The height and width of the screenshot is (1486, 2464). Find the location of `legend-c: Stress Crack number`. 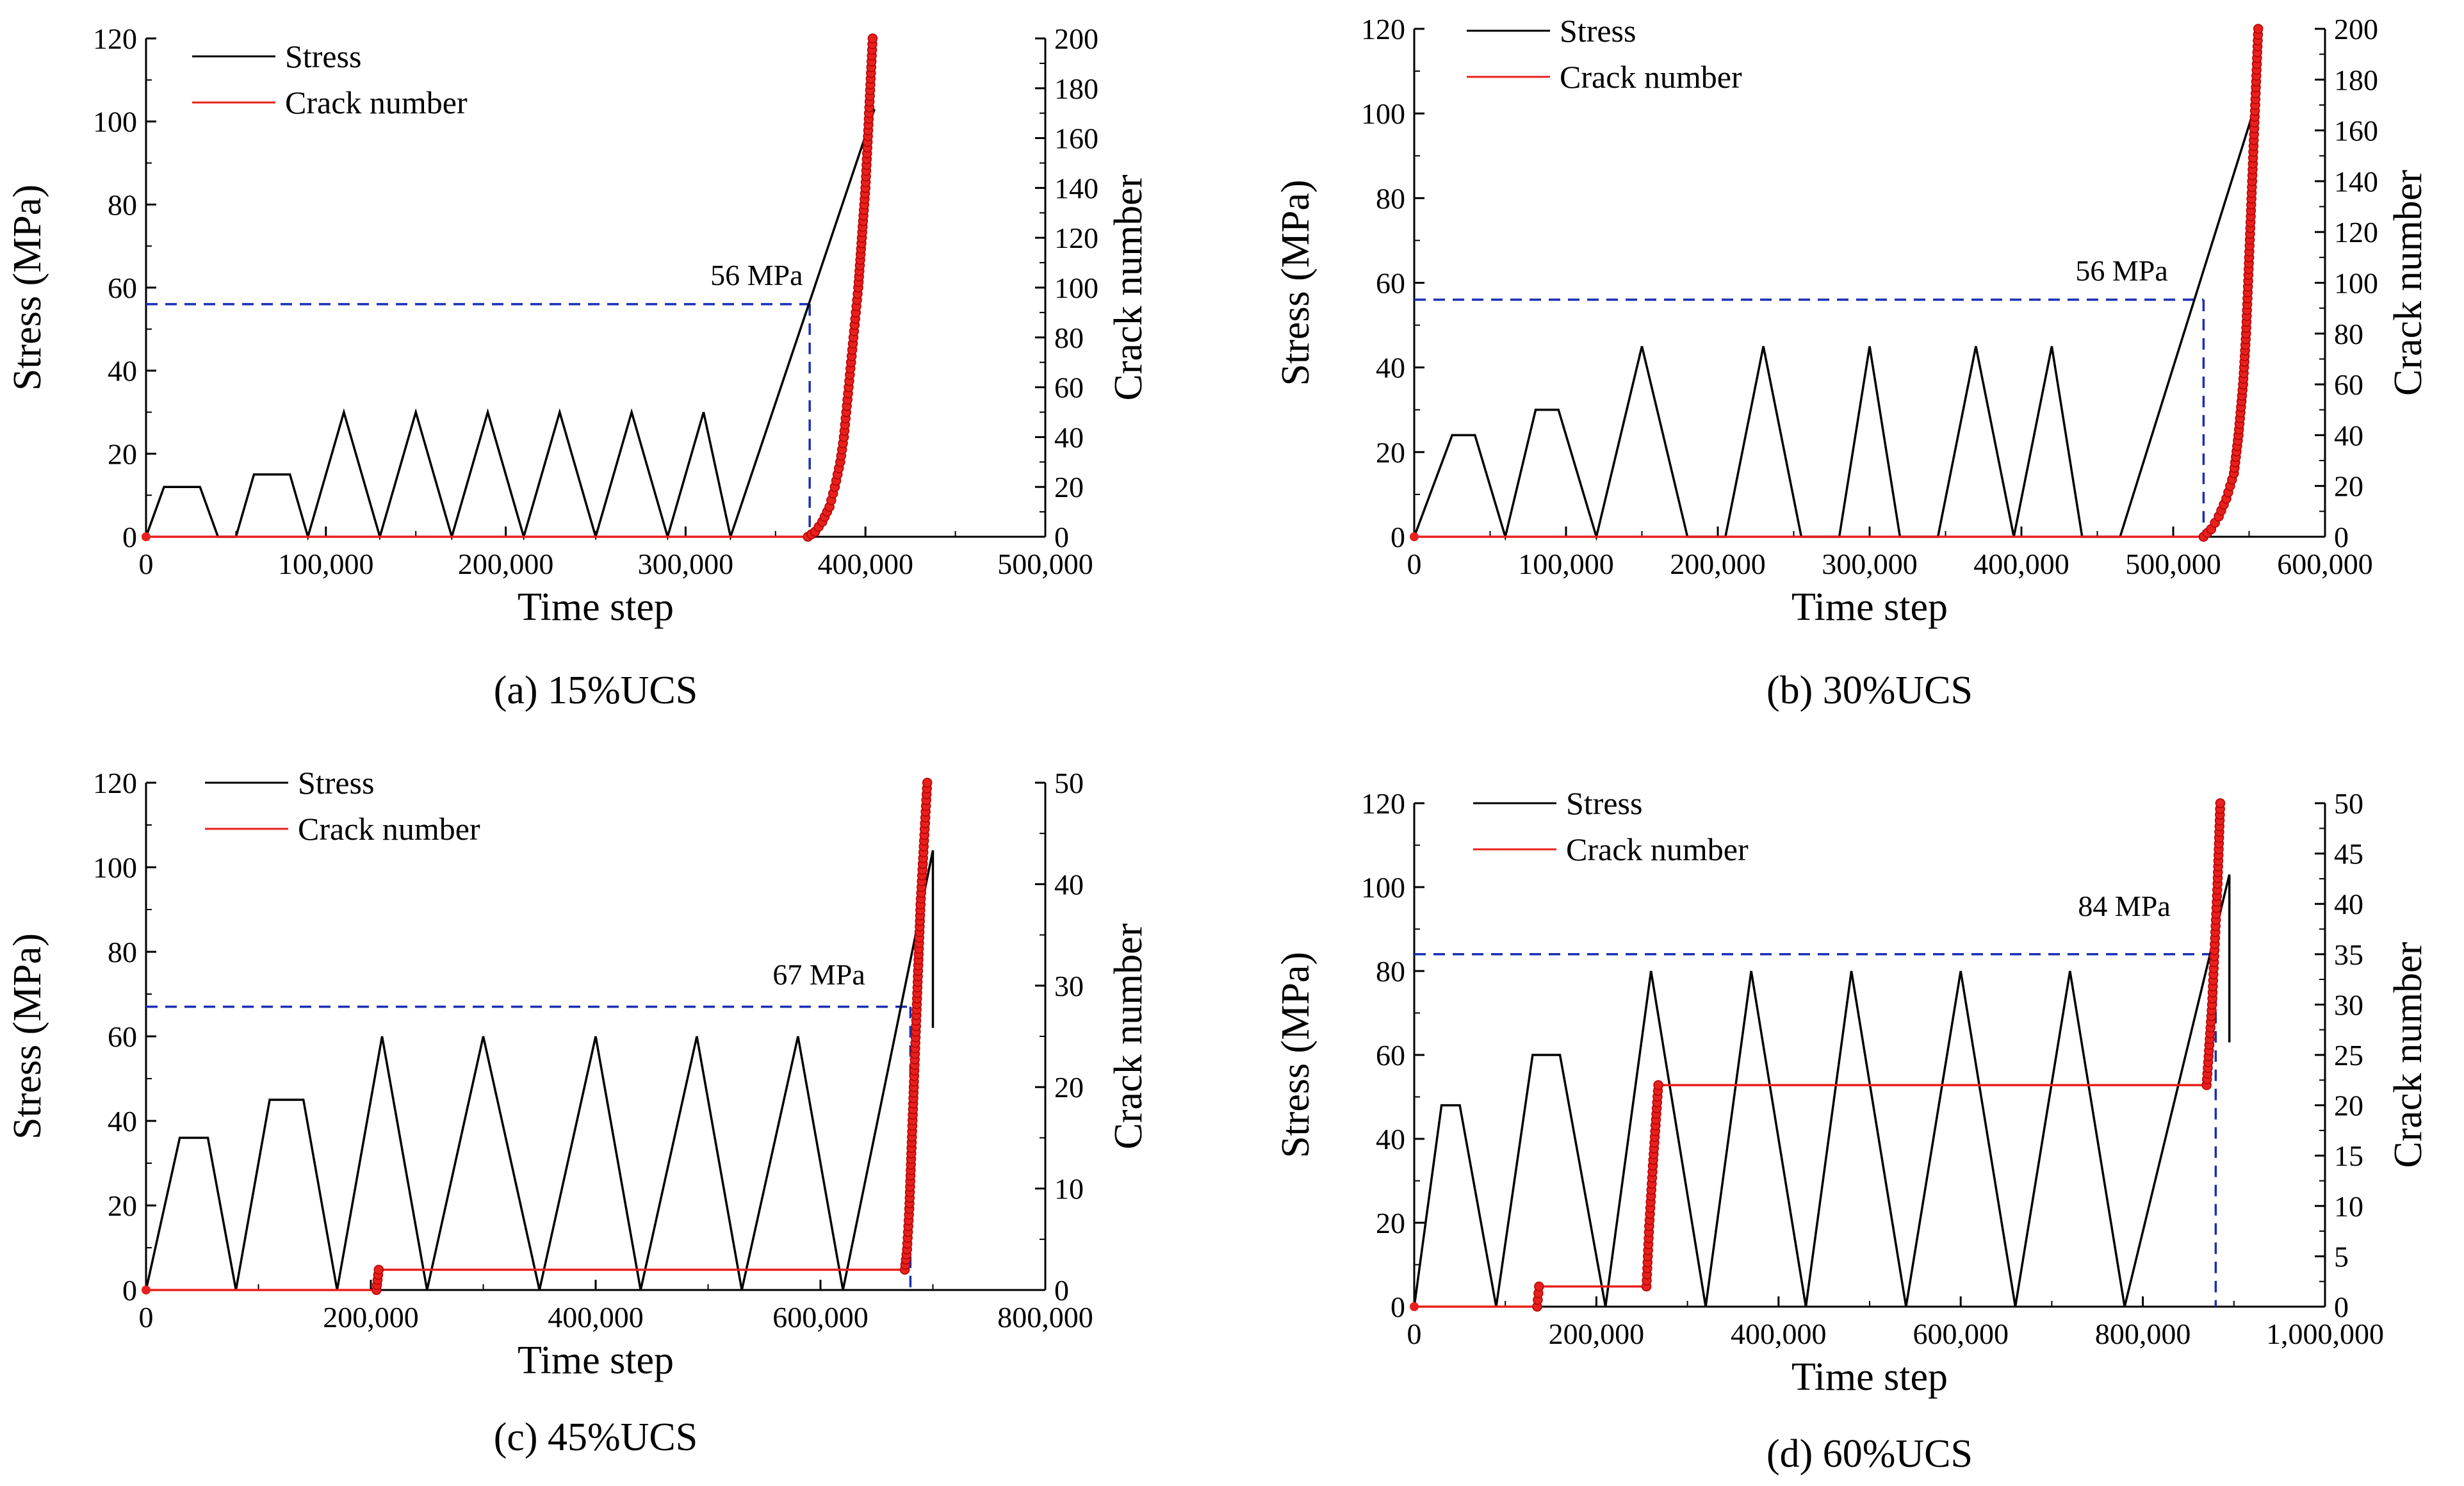

legend-c: Stress Crack number is located at coordinates (342, 806).